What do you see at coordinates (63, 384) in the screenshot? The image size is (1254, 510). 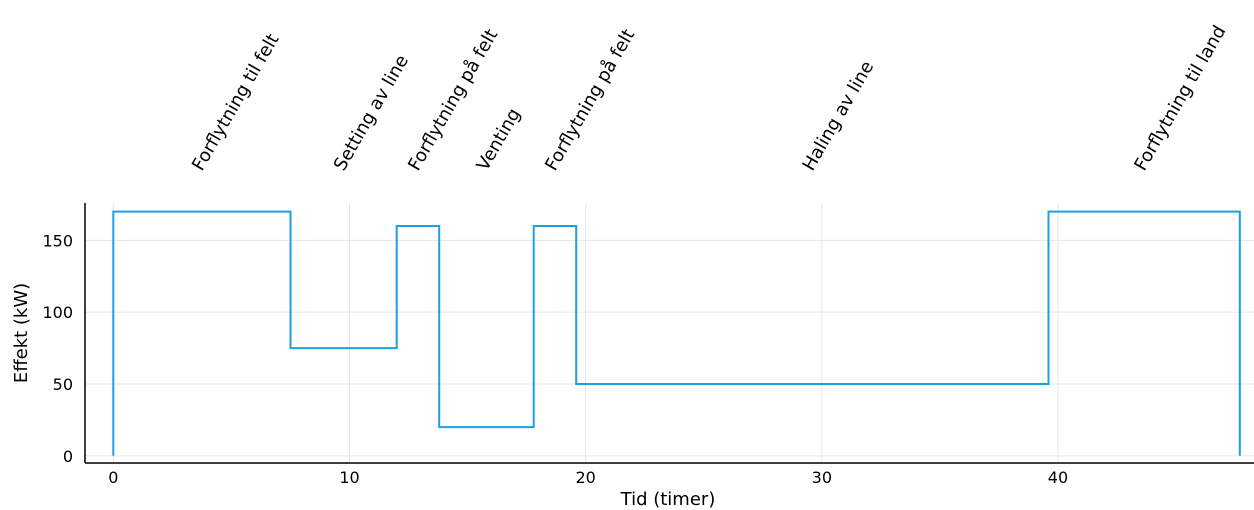 I see `y-tick-label: 50` at bounding box center [63, 384].